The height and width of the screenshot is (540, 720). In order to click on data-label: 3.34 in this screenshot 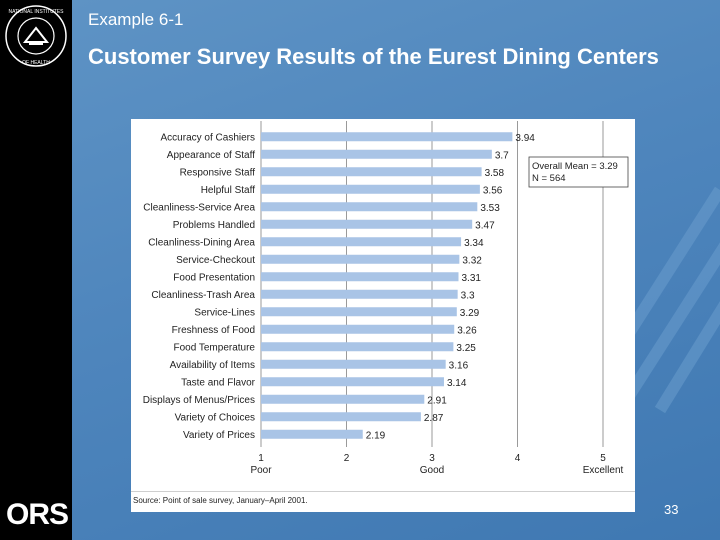, I will do `click(474, 243)`.